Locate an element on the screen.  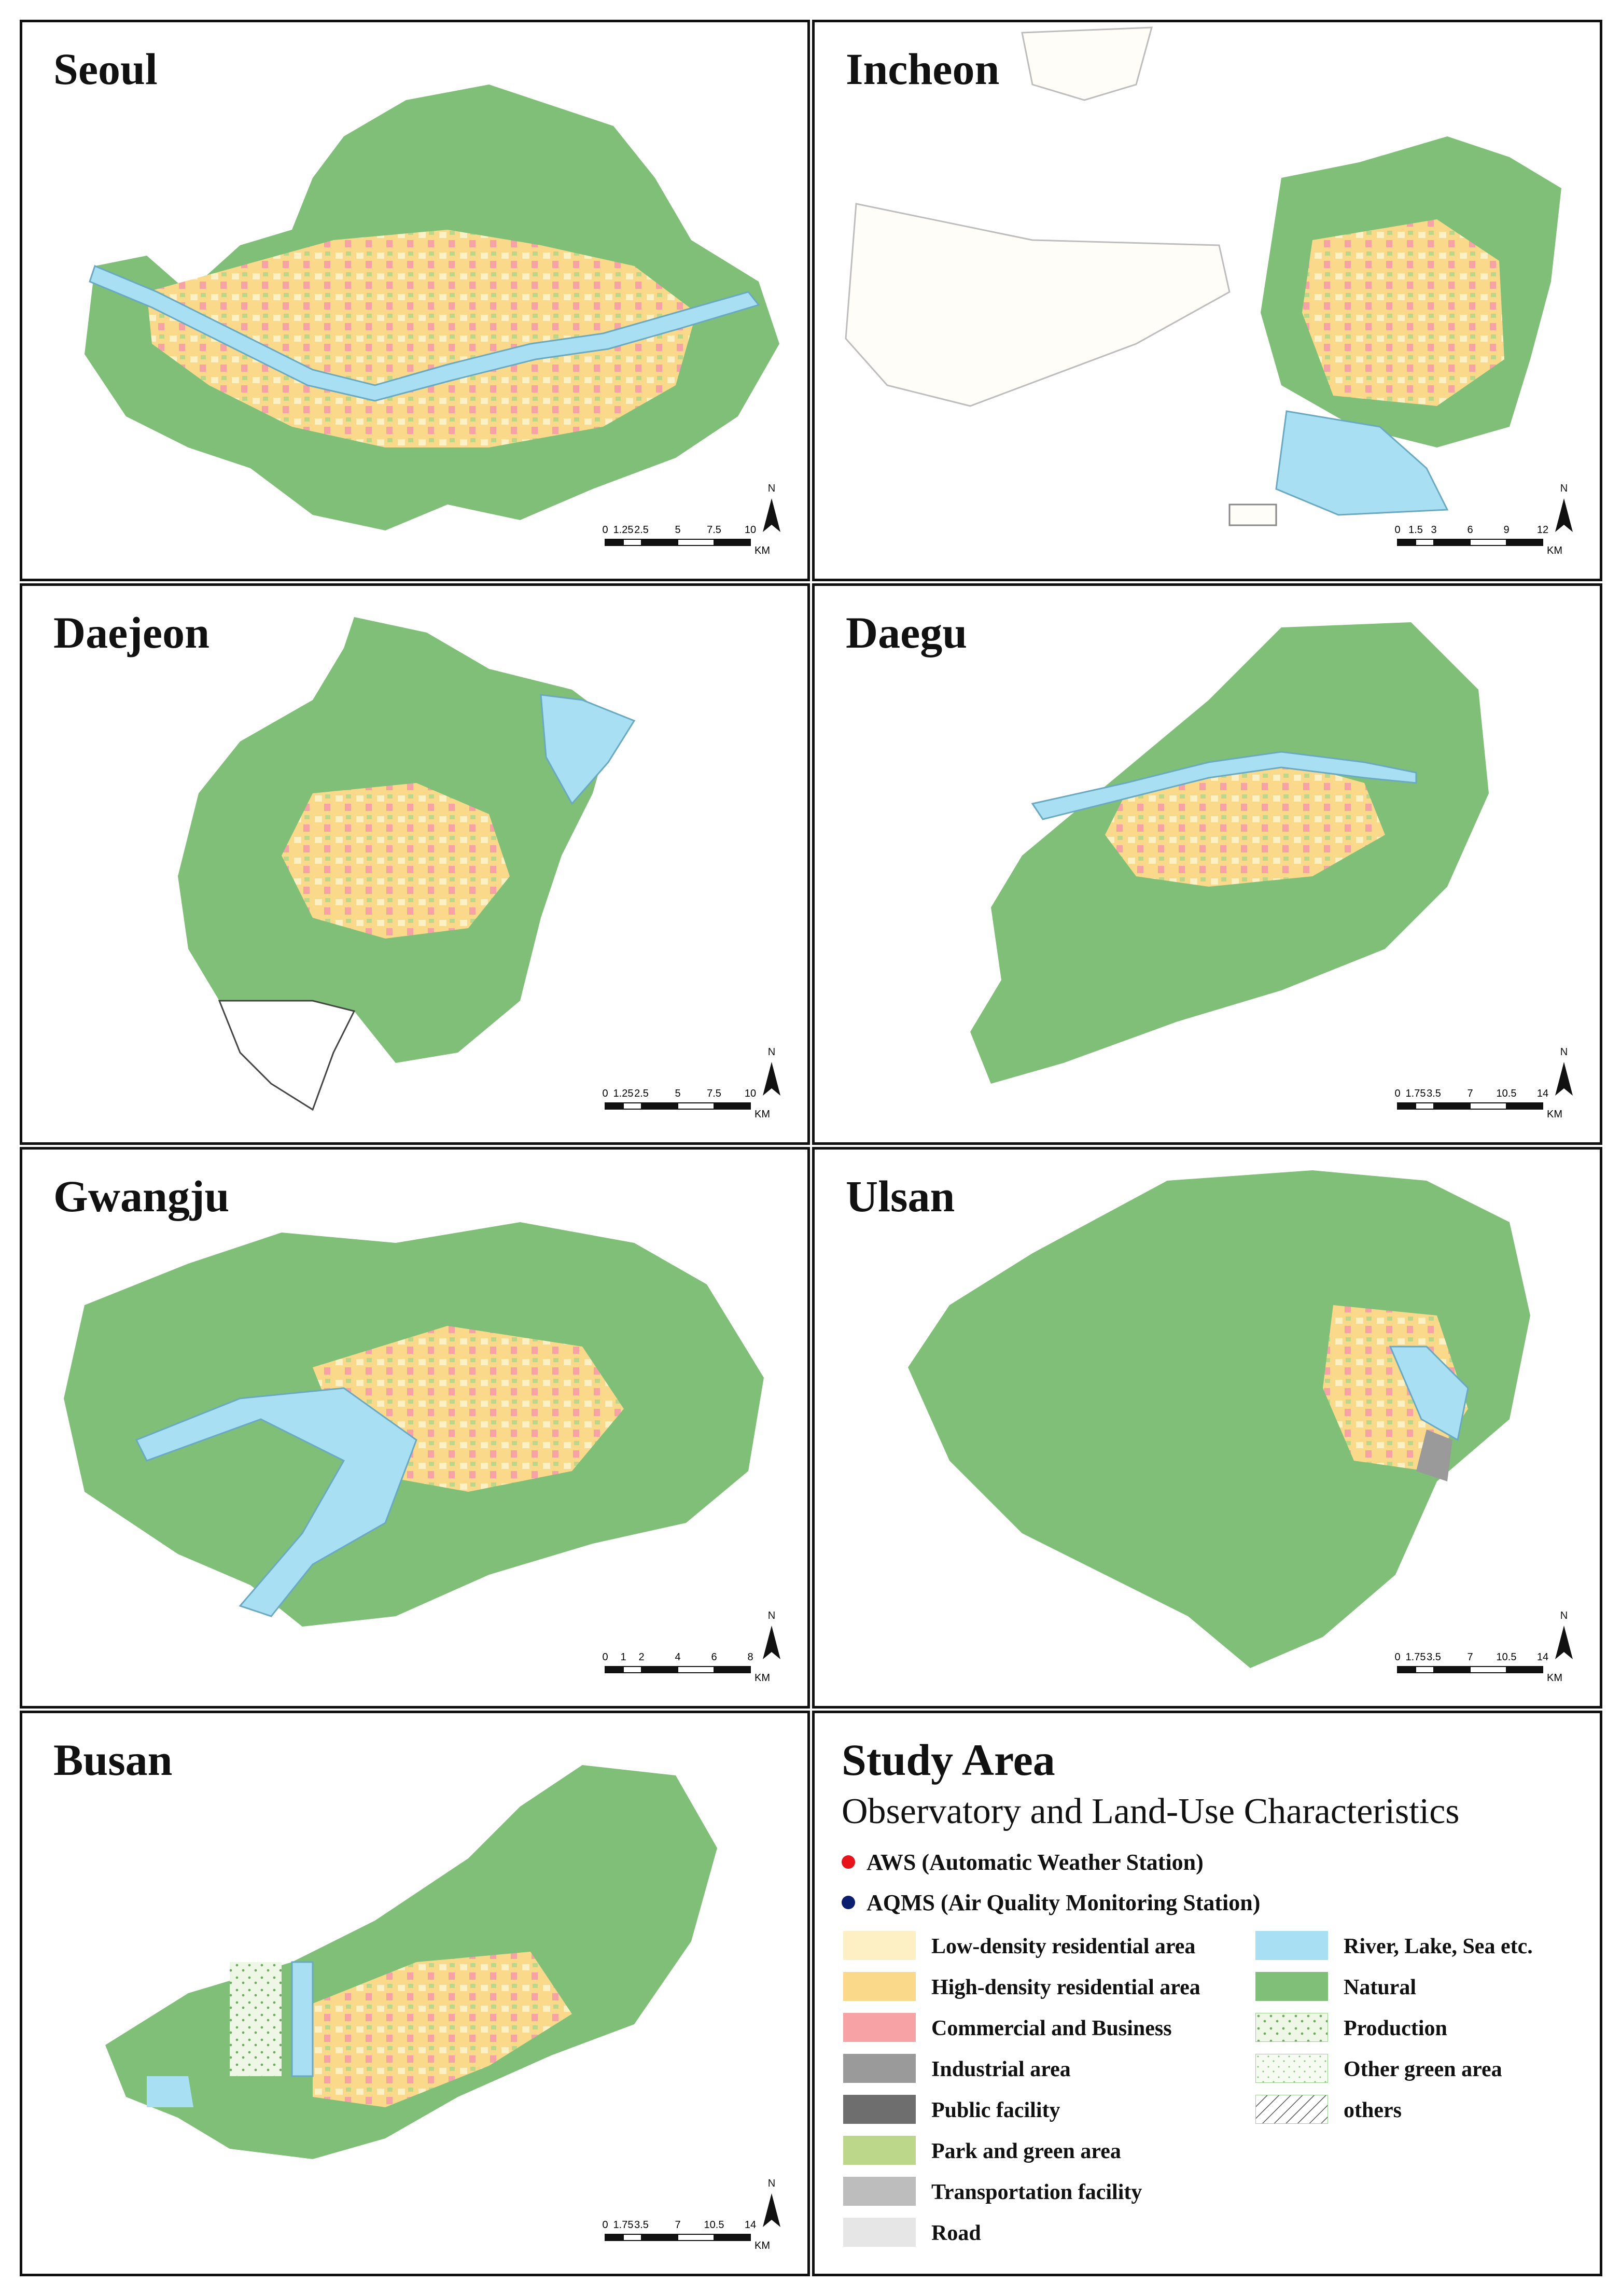
scale-tick-label: 2 is located at coordinates (641, 1657).